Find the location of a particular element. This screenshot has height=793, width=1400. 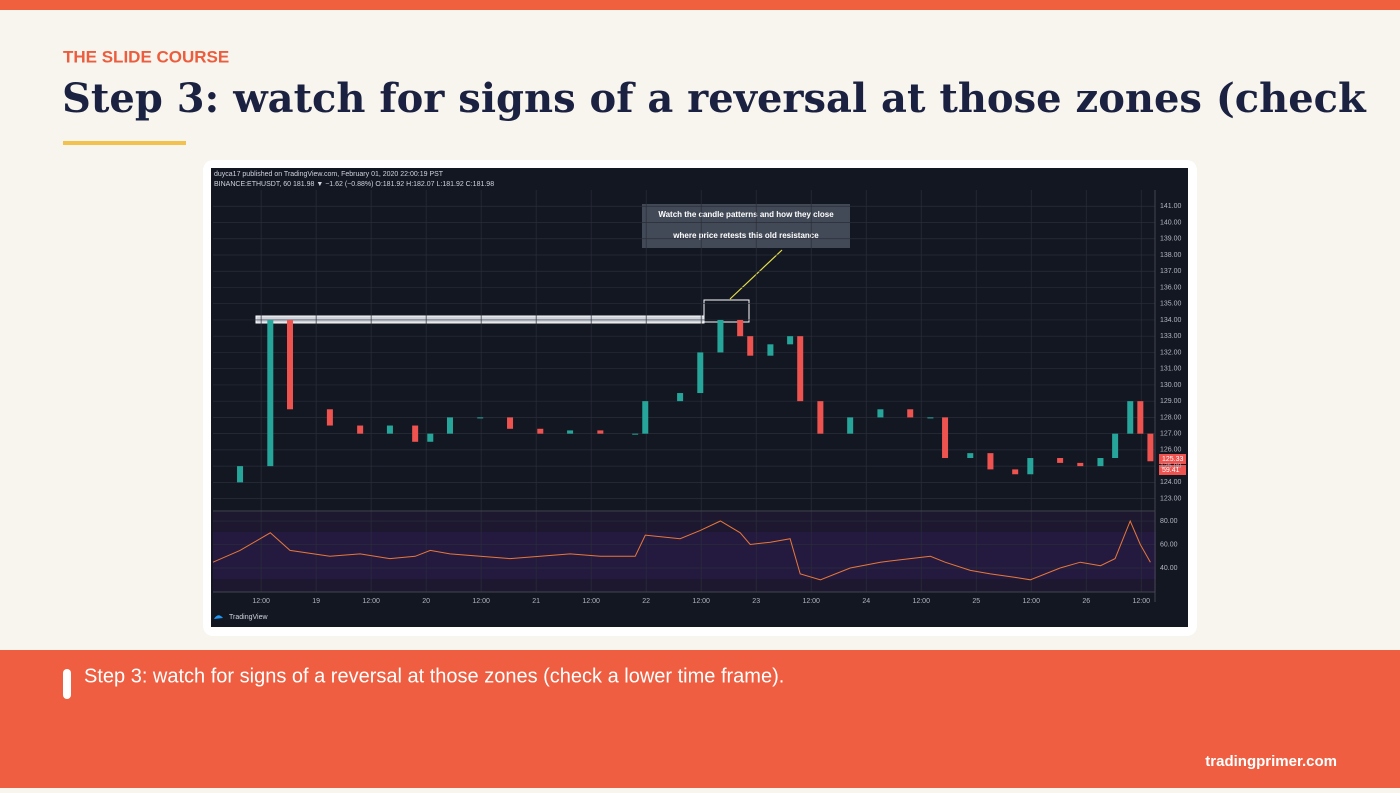

top-bar is located at coordinates (700, 5).